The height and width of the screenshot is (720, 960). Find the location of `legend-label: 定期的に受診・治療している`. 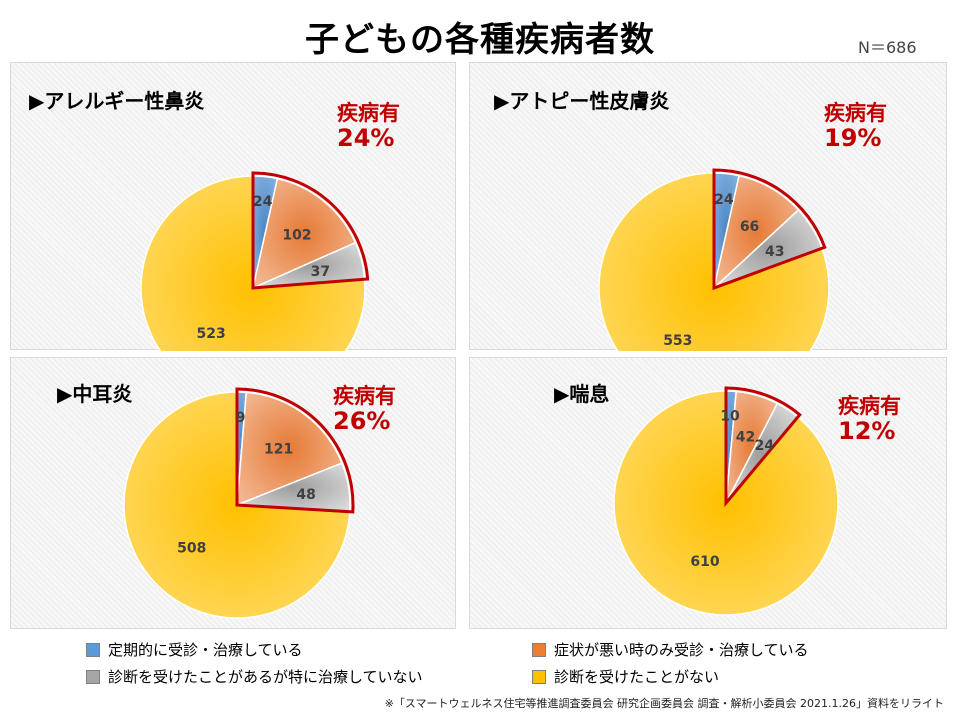

legend-label: 定期的に受診・治療している is located at coordinates (205, 650).